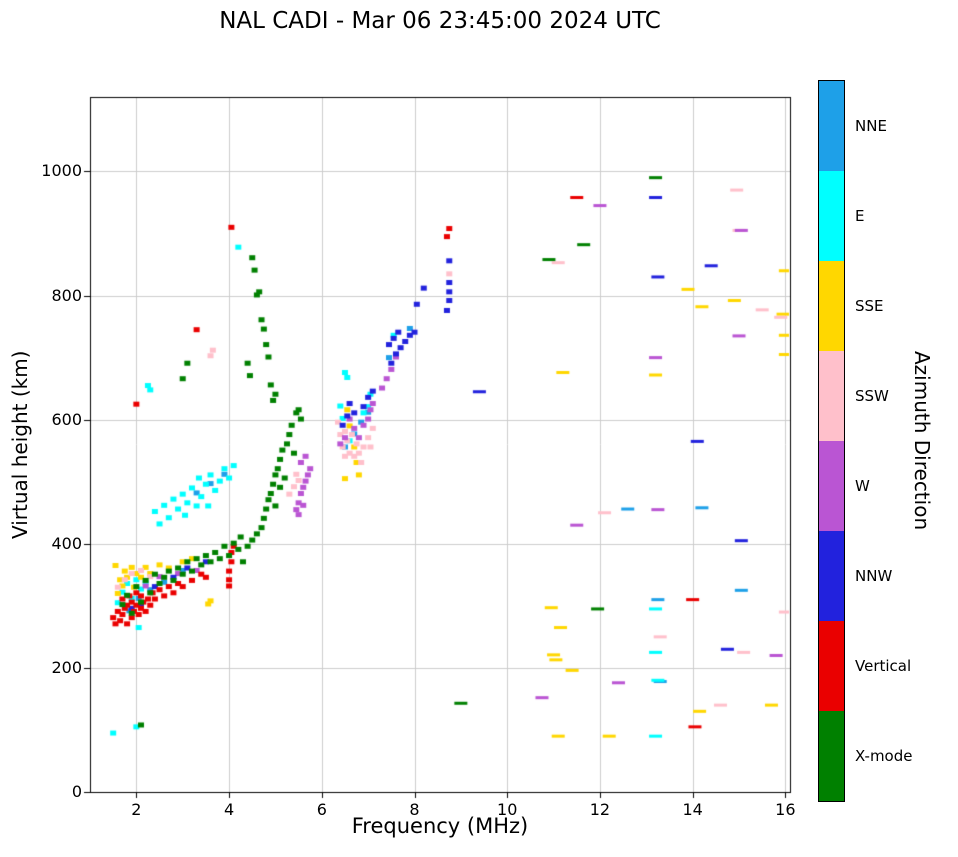 The width and height of the screenshot is (958, 857). What do you see at coordinates (66, 419) in the screenshot?
I see `y-tick-label: 600` at bounding box center [66, 419].